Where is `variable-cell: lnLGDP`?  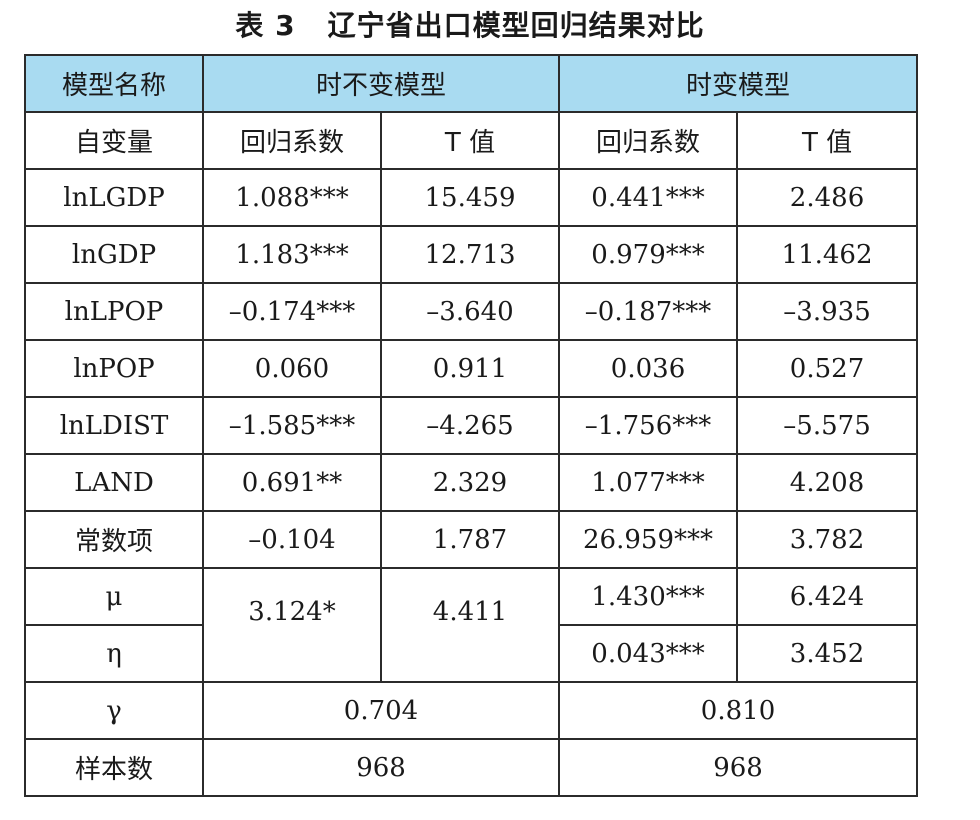
variable-cell: lnLGDP is located at coordinates (114, 197).